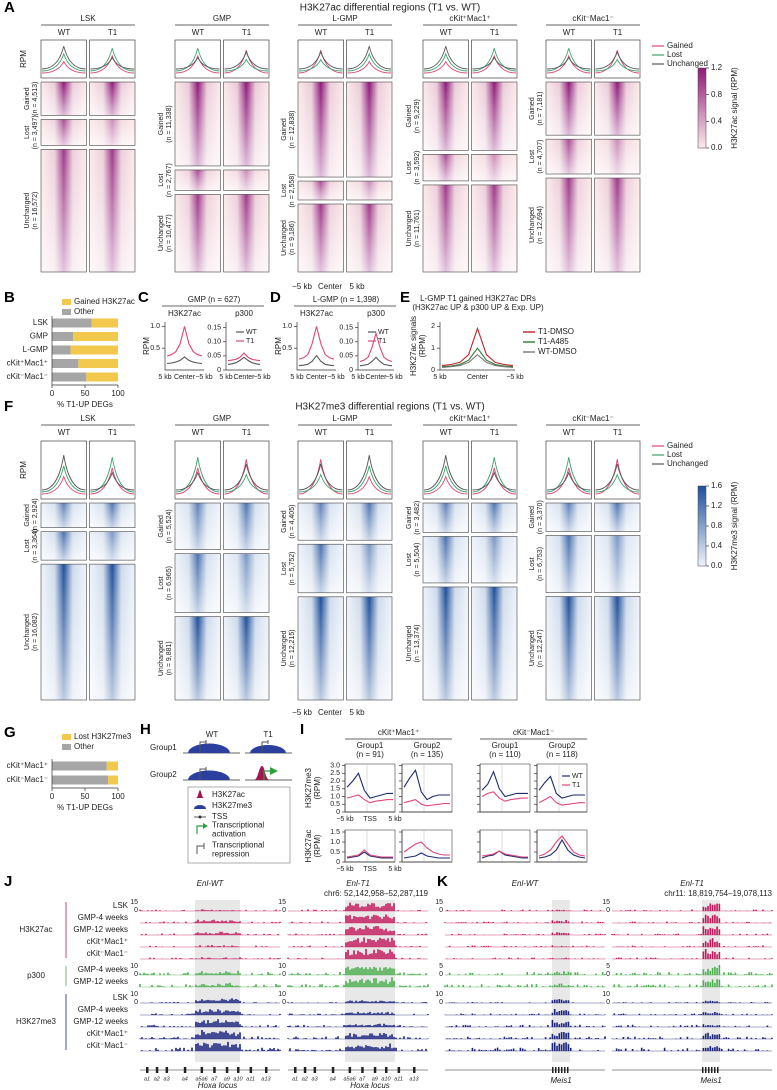 The image size is (777, 1090). Describe the element at coordinates (107, 941) in the screenshot. I see `track-label: cKit⁺Mac1⁺` at that location.